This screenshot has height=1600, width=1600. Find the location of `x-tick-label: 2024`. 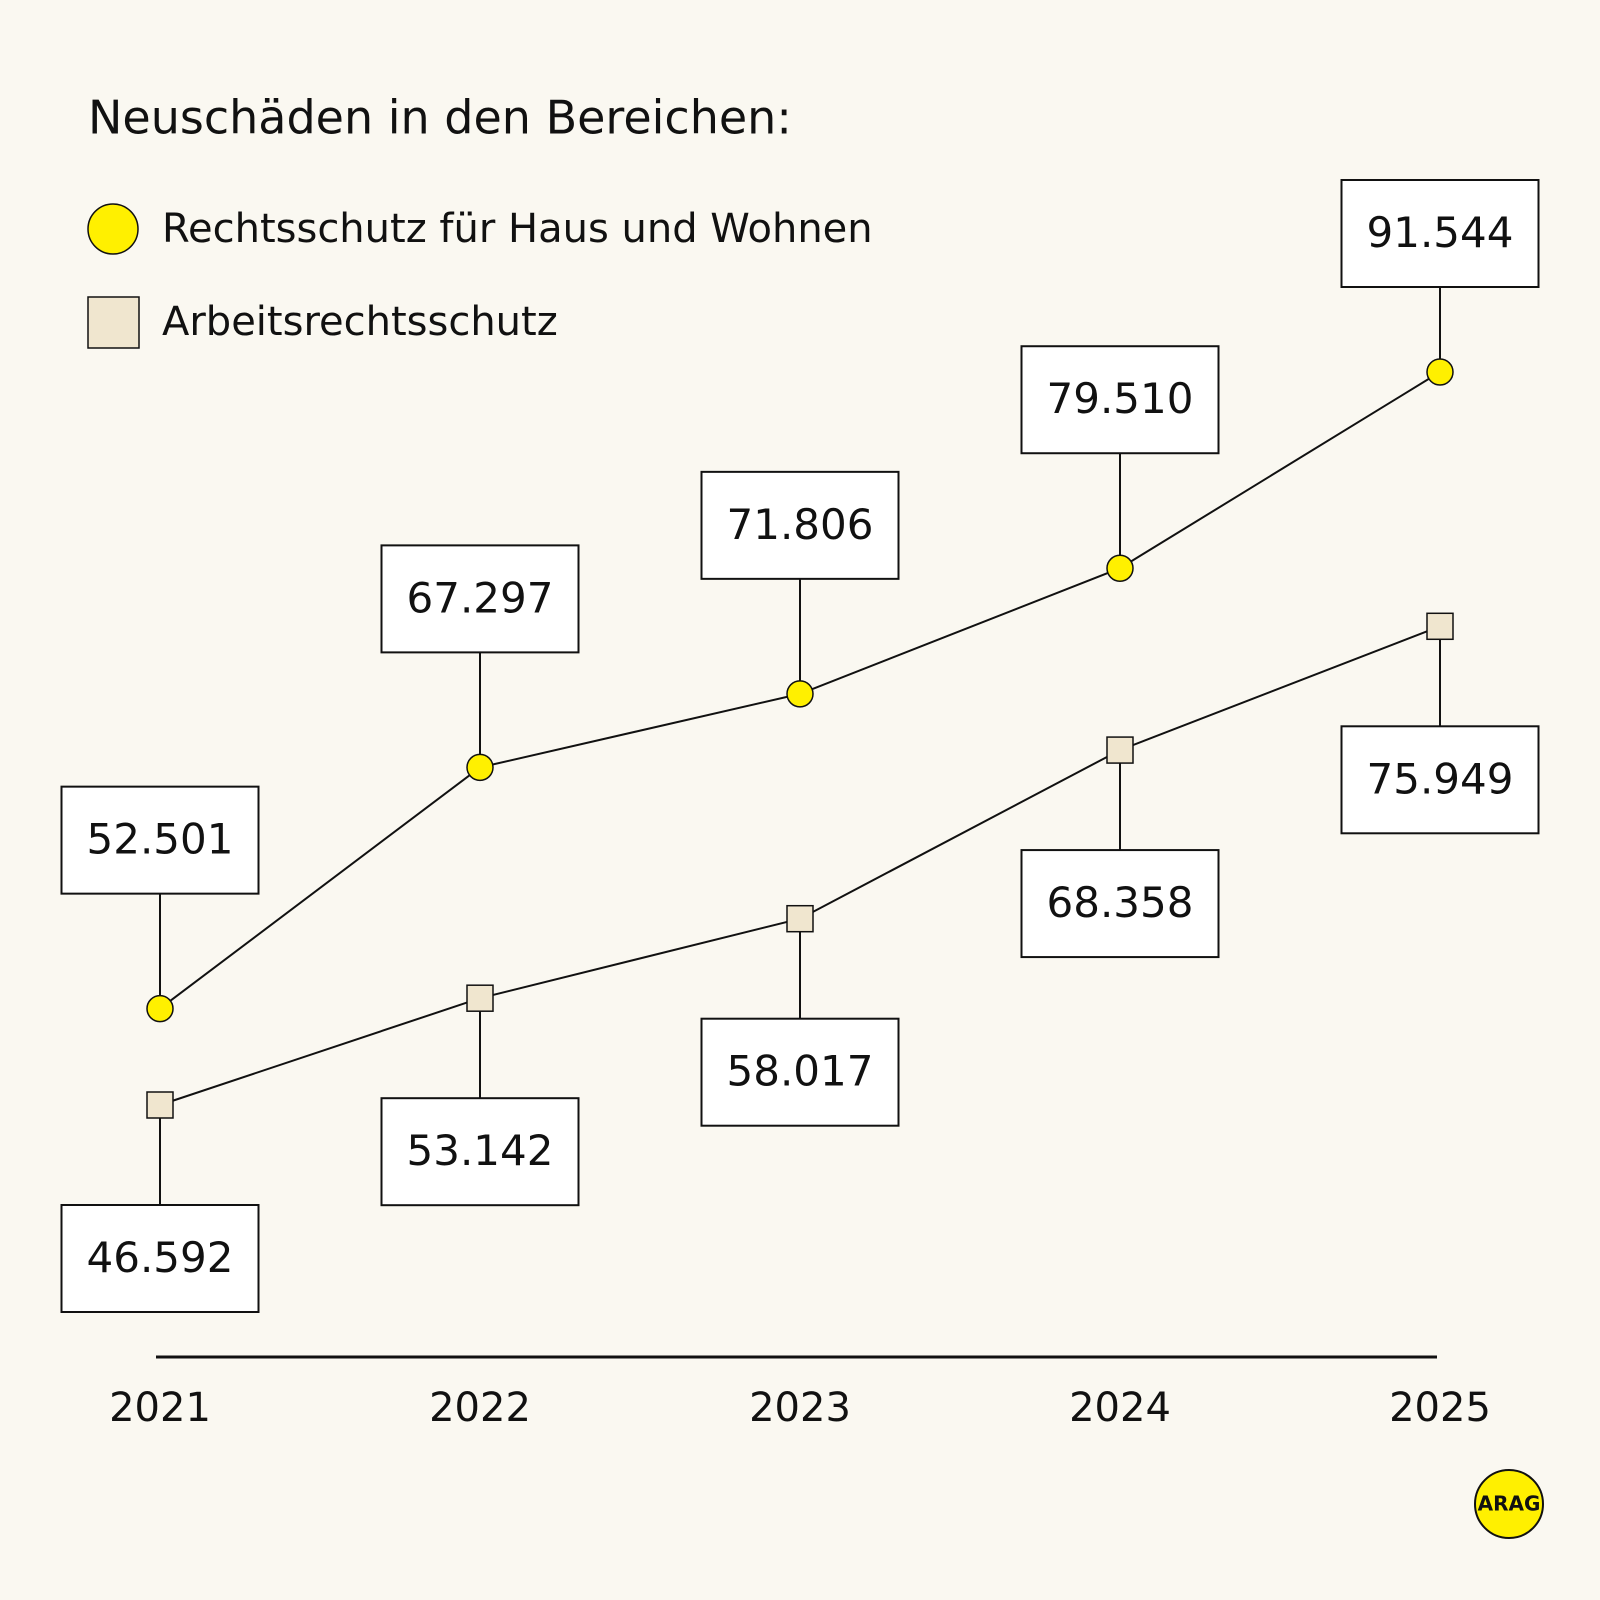

x-tick-label: 2024 is located at coordinates (1120, 1408).